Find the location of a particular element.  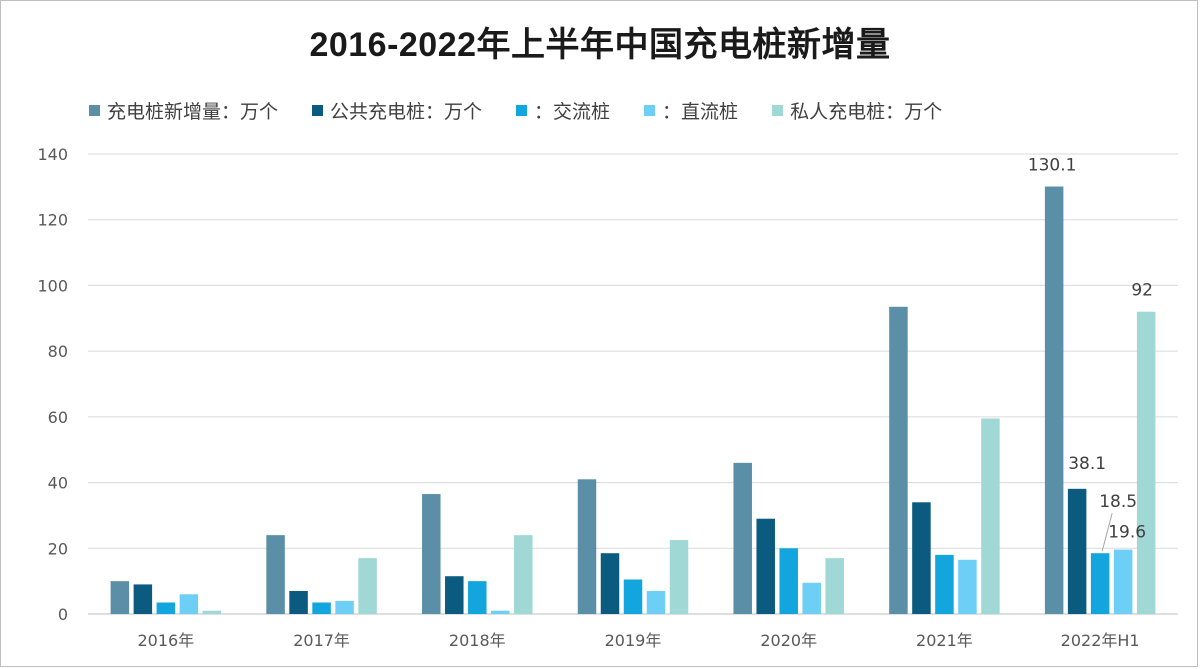

data-label: 92 is located at coordinates (1142, 291).